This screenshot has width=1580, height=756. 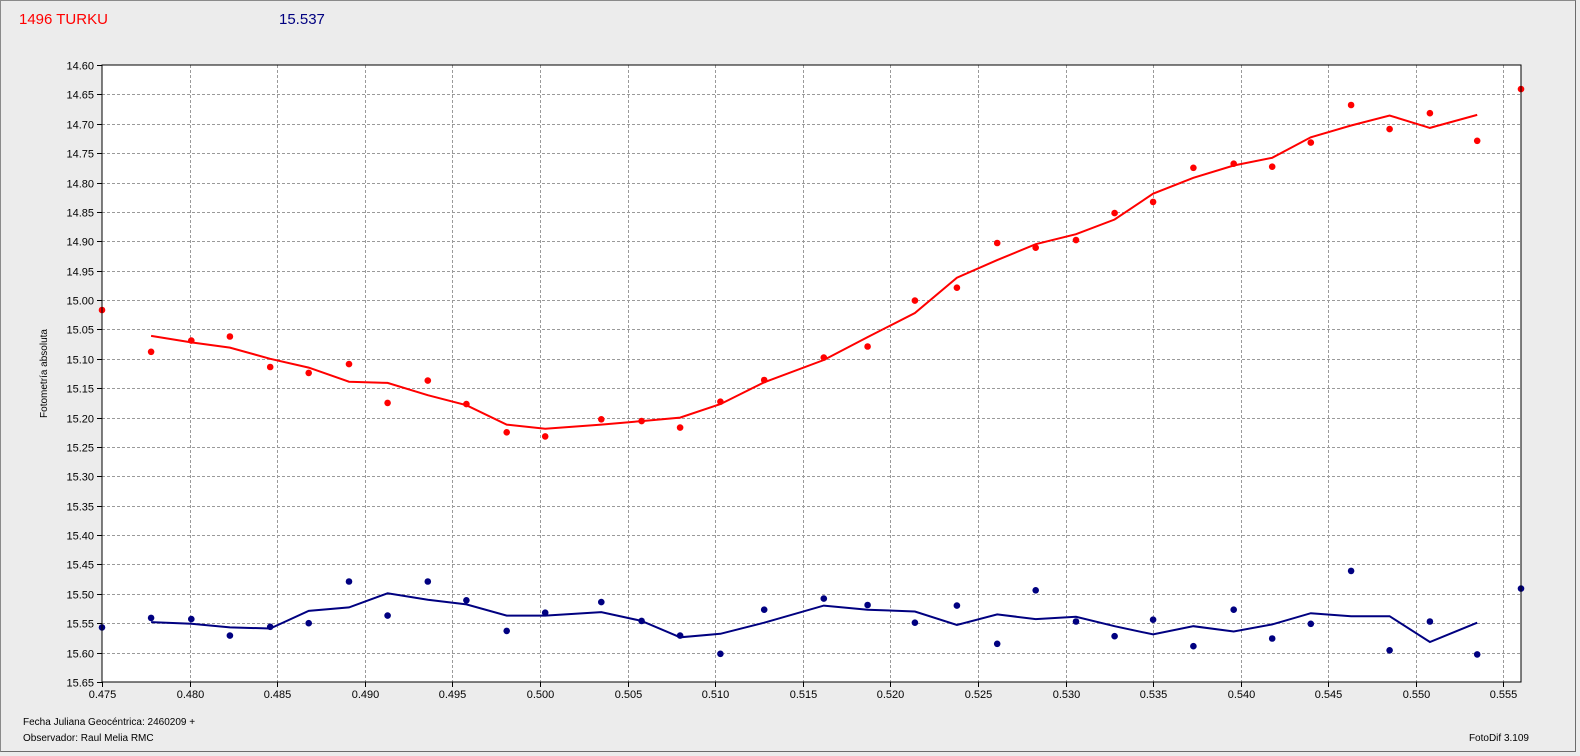 What do you see at coordinates (80, 508) in the screenshot?
I see `y-tick-label: 15.35` at bounding box center [80, 508].